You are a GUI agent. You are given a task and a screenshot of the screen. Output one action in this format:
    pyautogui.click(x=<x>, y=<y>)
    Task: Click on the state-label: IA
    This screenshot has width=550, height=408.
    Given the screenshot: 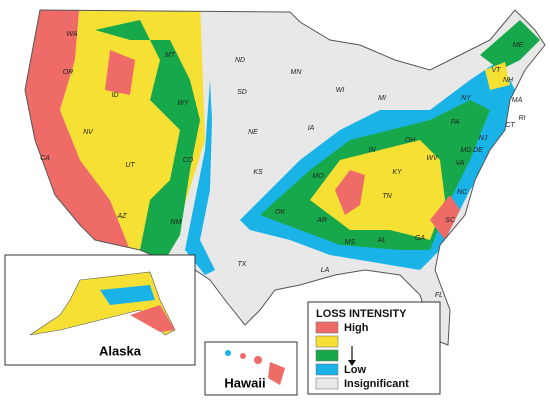 What is the action you would take?
    pyautogui.click(x=311, y=128)
    